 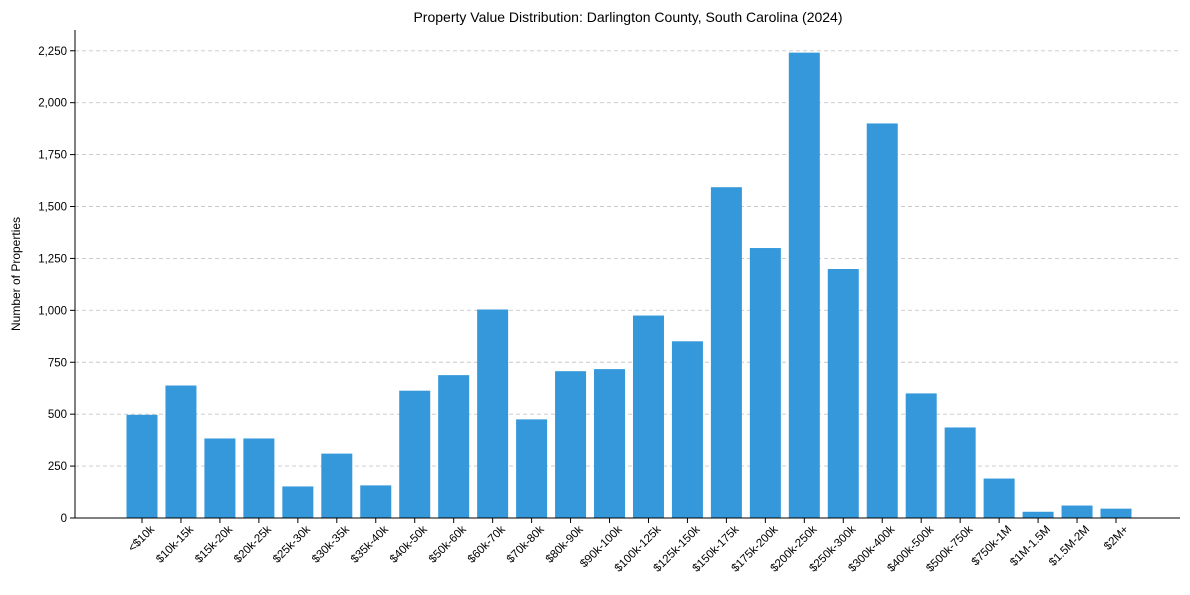 I want to click on y-axis-label: Number of Properties, so click(x=16, y=274).